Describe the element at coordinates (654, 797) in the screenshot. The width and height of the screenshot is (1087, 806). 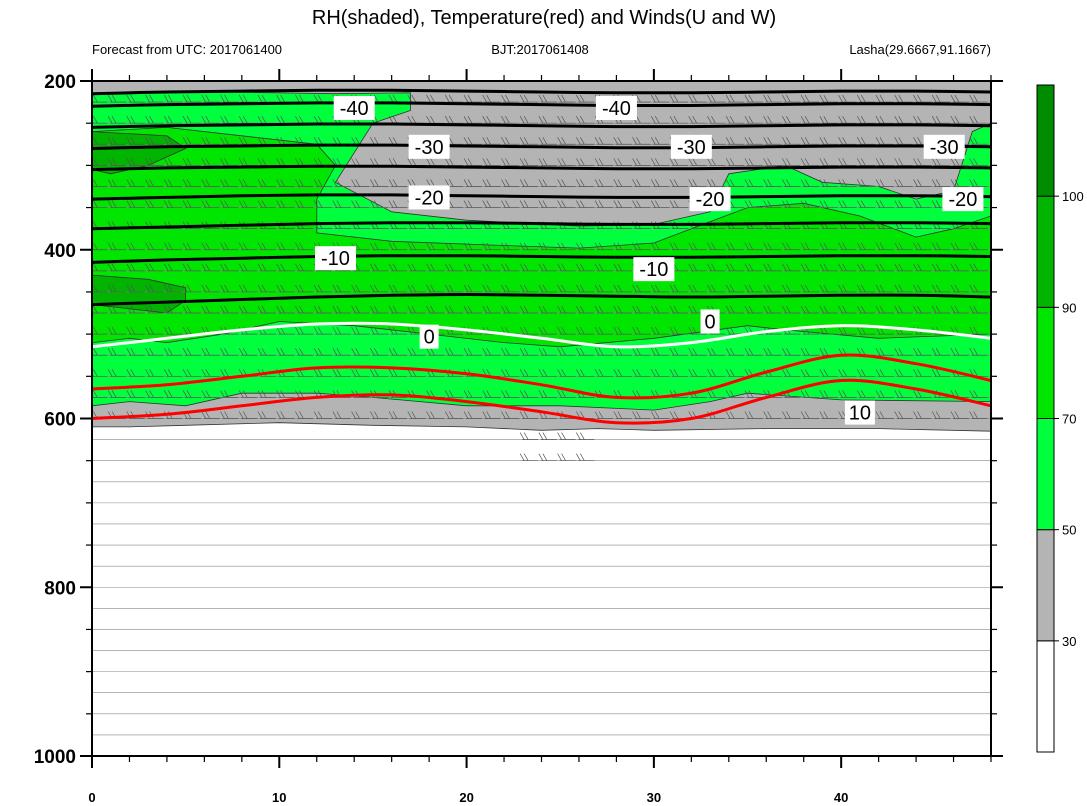
I see `x-tick-label: 30` at that location.